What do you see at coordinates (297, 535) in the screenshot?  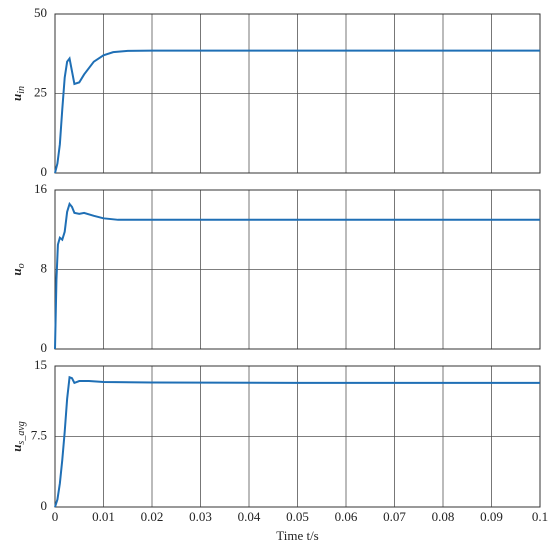 I see `x-axis-label: Time t/s` at bounding box center [297, 535].